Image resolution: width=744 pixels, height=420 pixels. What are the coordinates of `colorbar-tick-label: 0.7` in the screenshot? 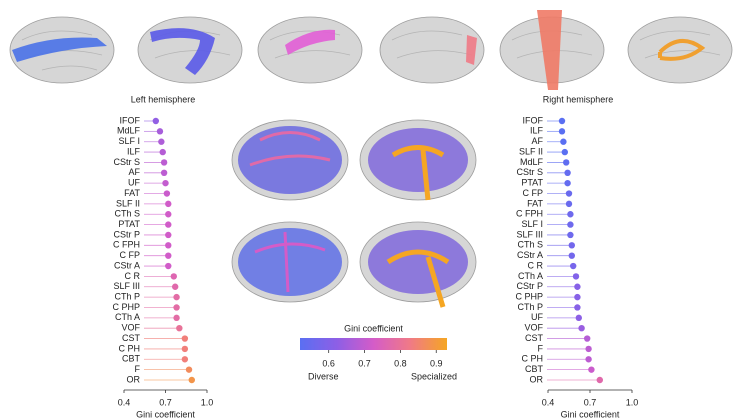 It's located at (364, 363).